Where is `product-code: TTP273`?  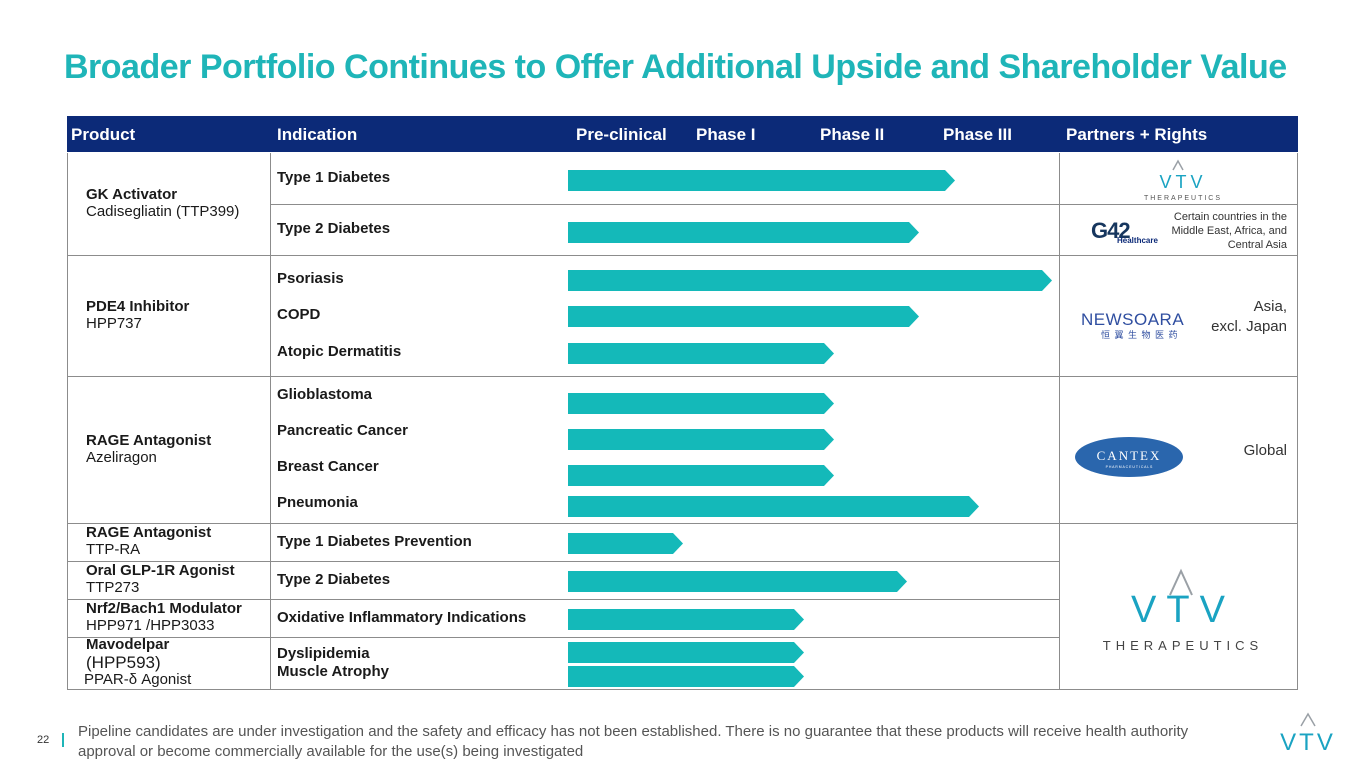
product-code: TTP273 is located at coordinates (113, 587).